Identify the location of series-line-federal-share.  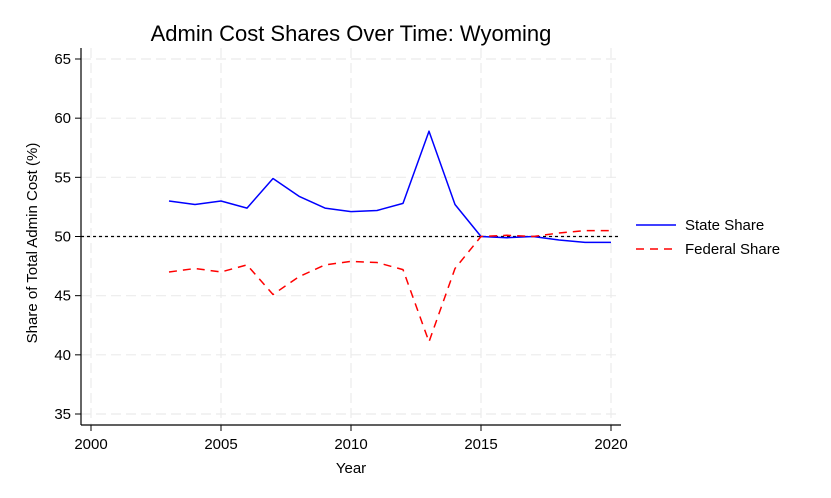
(389, 286).